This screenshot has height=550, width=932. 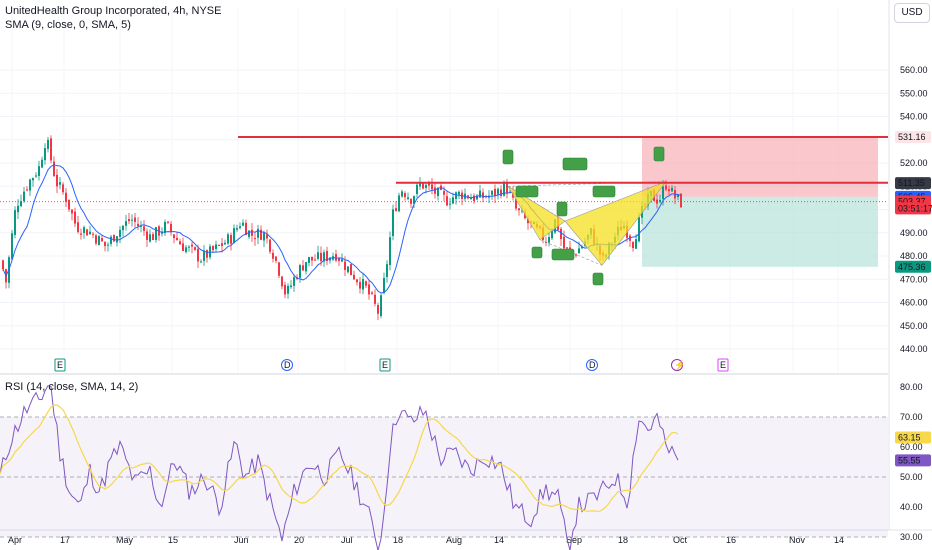 What do you see at coordinates (914, 70) in the screenshot?
I see `price-tick-label: 560.00` at bounding box center [914, 70].